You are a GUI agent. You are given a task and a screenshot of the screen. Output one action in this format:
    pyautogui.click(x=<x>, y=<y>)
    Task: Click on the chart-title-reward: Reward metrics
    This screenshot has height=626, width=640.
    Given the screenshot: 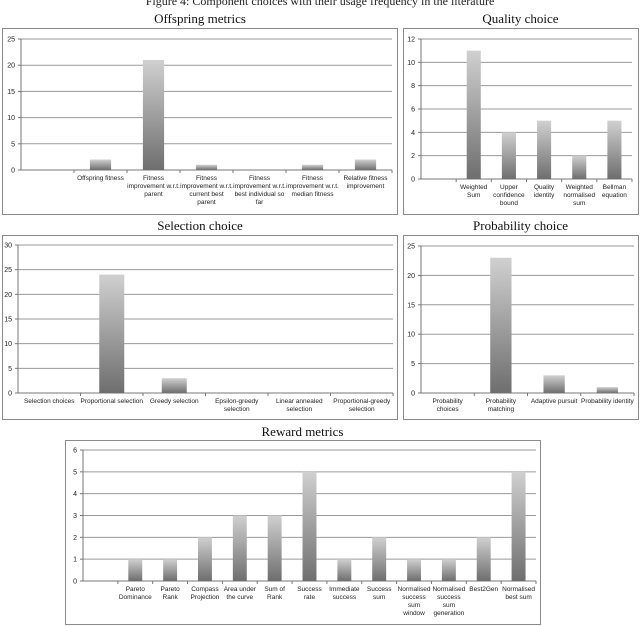 What is the action you would take?
    pyautogui.click(x=302, y=431)
    